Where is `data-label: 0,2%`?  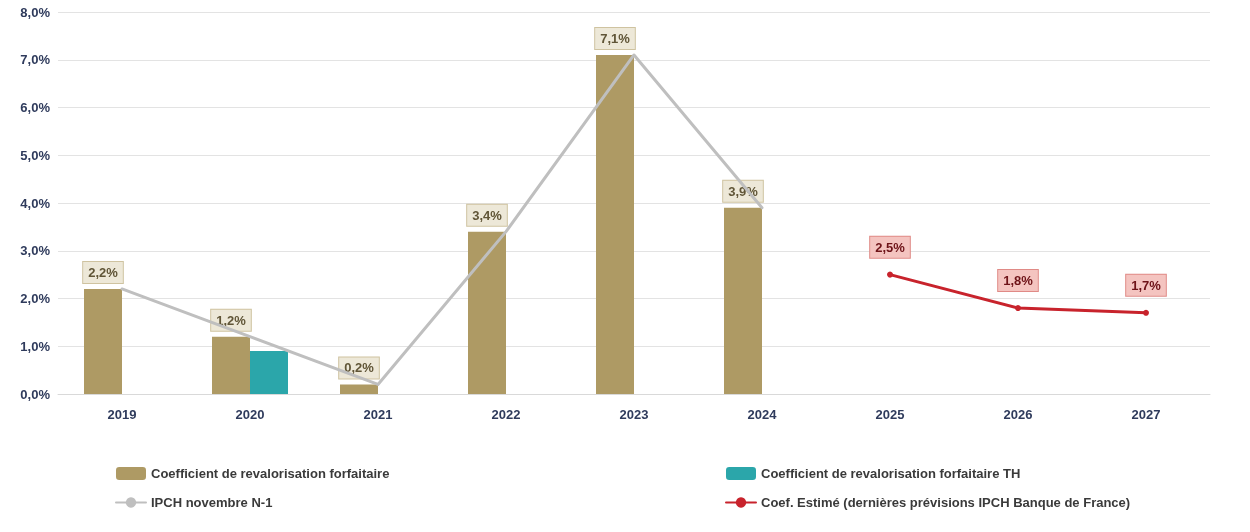
data-label: 0,2% is located at coordinates (359, 368).